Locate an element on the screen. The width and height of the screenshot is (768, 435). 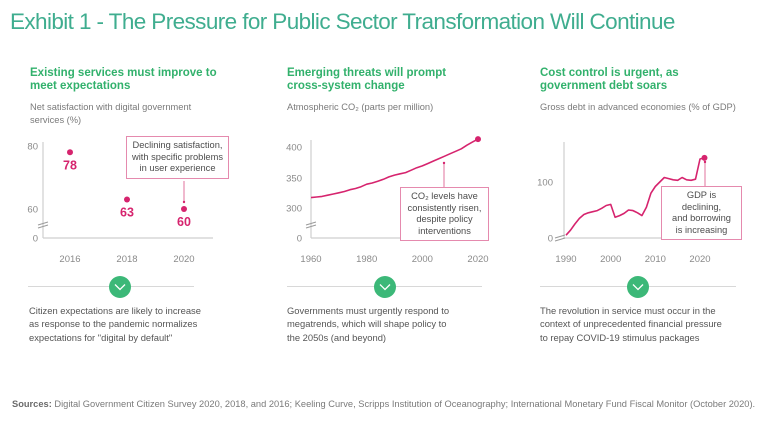
callout-line: with specific problems is located at coordinates (177, 156).